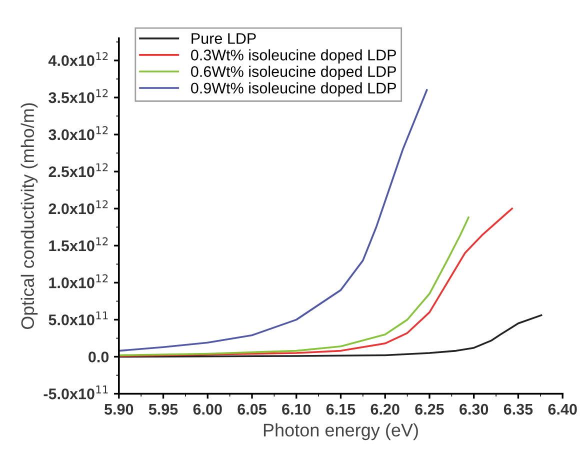  I want to click on x-tick-label: 5.90, so click(119, 409).